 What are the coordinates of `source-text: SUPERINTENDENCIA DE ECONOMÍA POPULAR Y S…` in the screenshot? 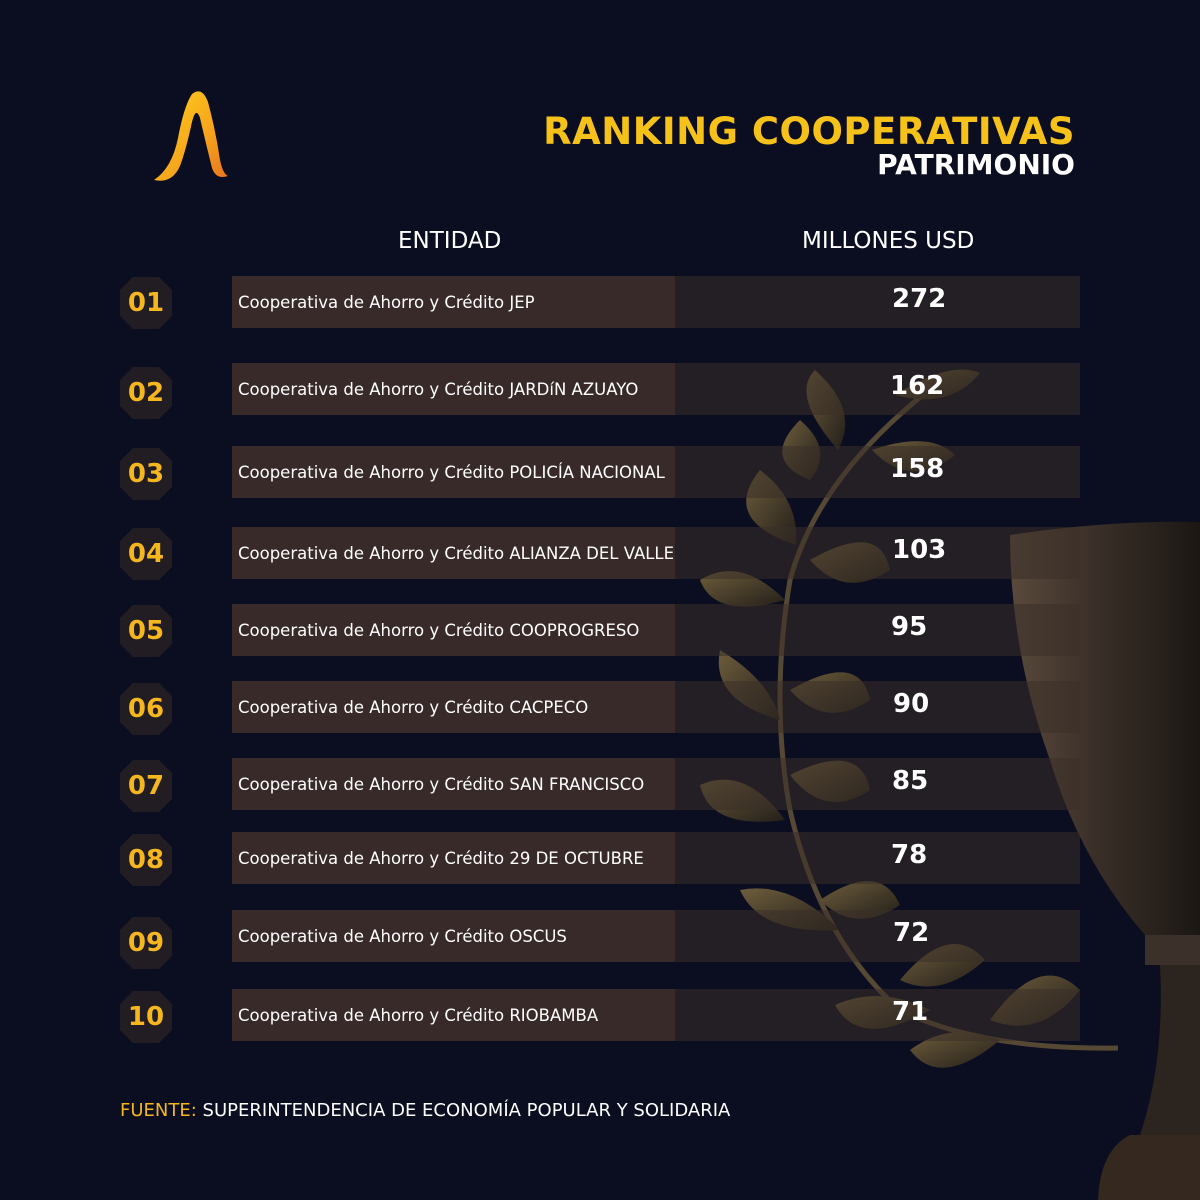 It's located at (466, 1110).